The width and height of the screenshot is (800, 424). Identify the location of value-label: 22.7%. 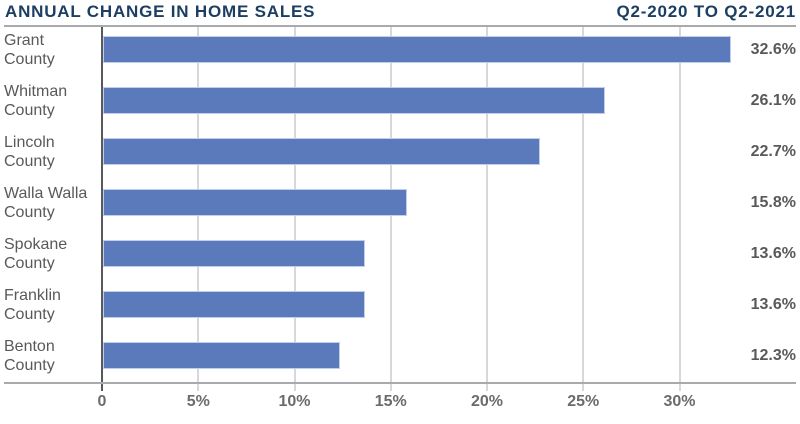
(773, 151).